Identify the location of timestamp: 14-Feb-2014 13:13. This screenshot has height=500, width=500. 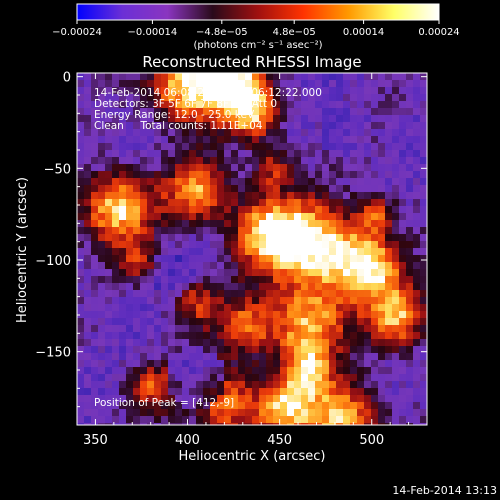
(444, 490).